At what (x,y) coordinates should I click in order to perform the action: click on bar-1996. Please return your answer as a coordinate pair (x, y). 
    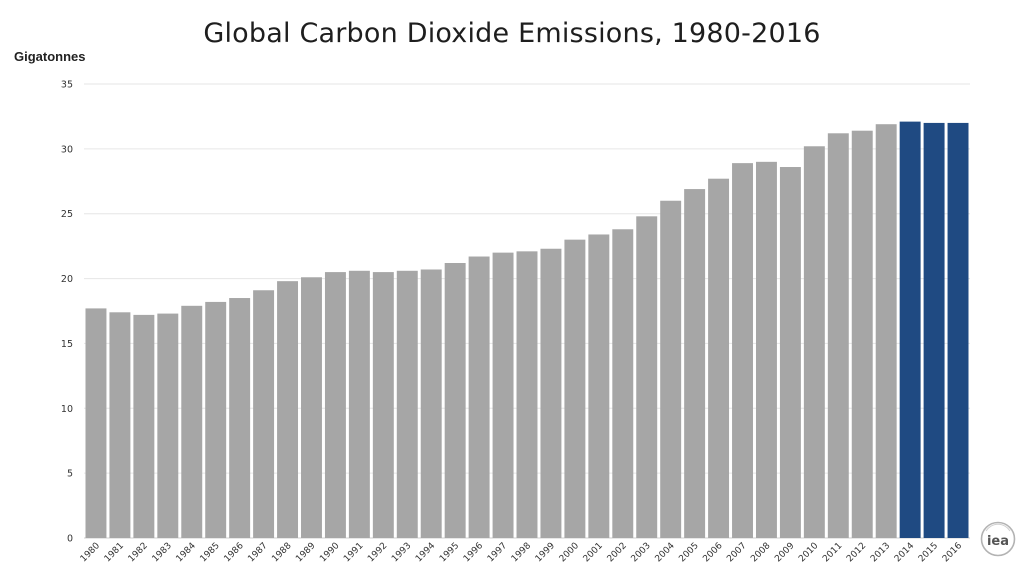
    Looking at the image, I should click on (479, 397).